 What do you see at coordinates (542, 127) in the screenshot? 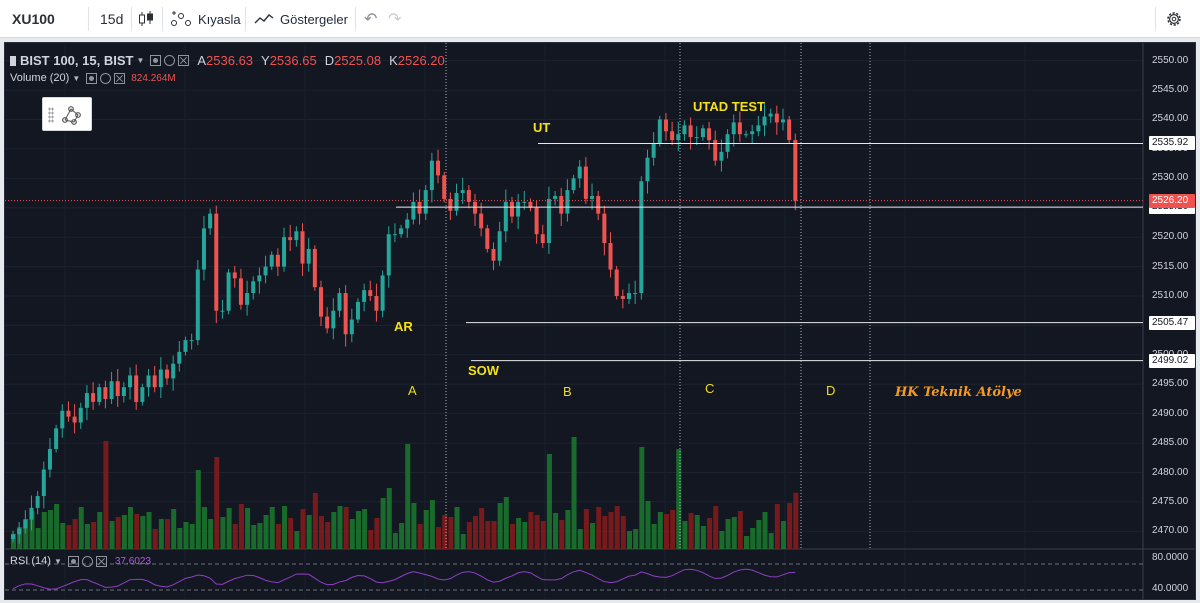
I see `annotation-ut: UT` at bounding box center [542, 127].